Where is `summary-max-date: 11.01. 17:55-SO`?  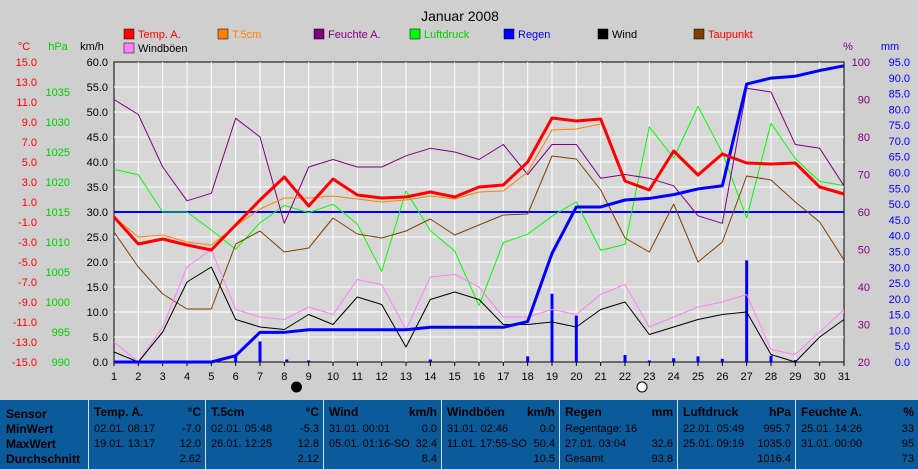
summary-max-date: 11.01. 17:55-SO is located at coordinates (487, 444).